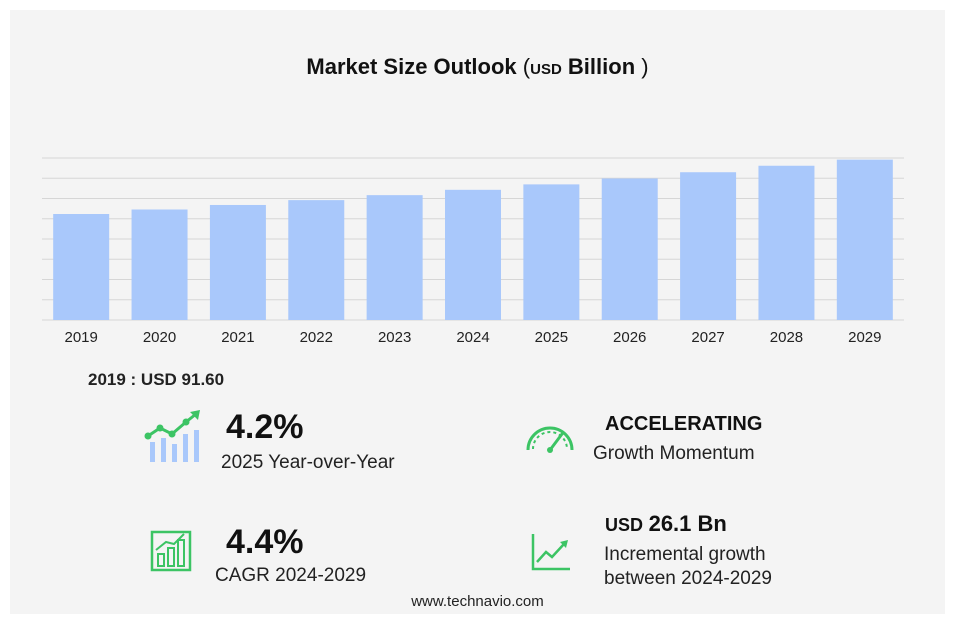 The height and width of the screenshot is (619, 955). I want to click on bar-2023, so click(394, 257).